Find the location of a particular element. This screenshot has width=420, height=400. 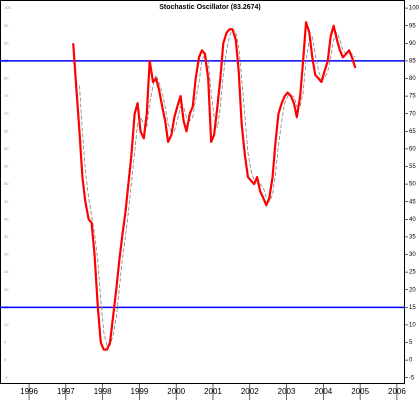

x-tick-label: 2005 is located at coordinates (360, 391).